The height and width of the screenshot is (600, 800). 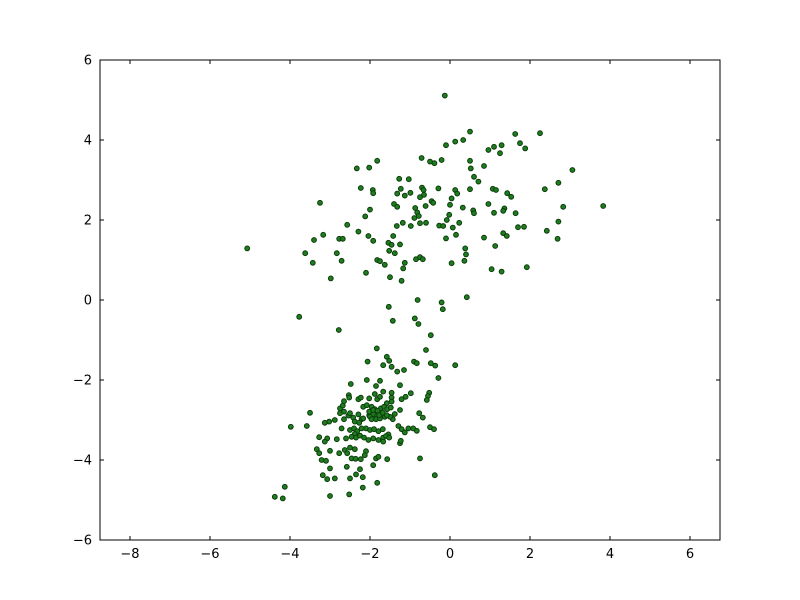 I want to click on y-tick-label: 4, so click(x=88, y=141).